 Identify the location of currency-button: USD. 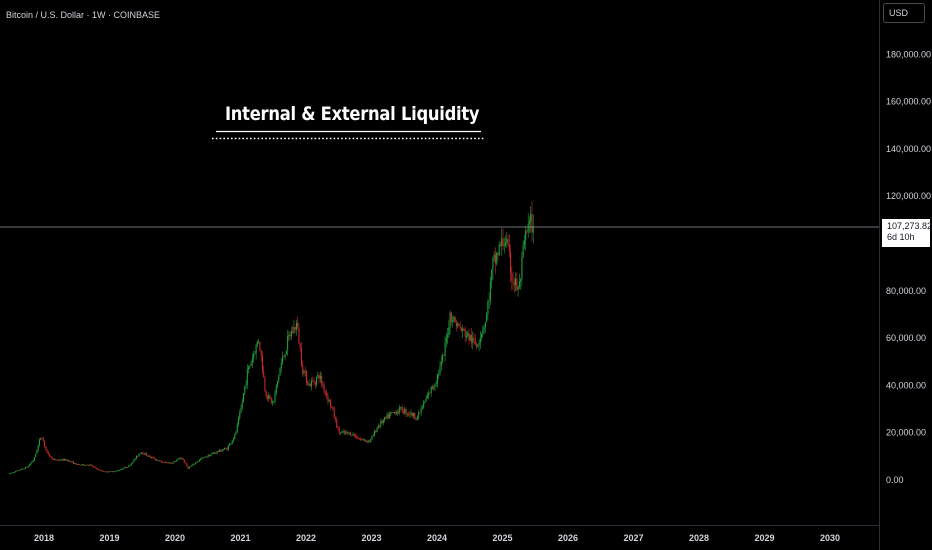
(904, 13).